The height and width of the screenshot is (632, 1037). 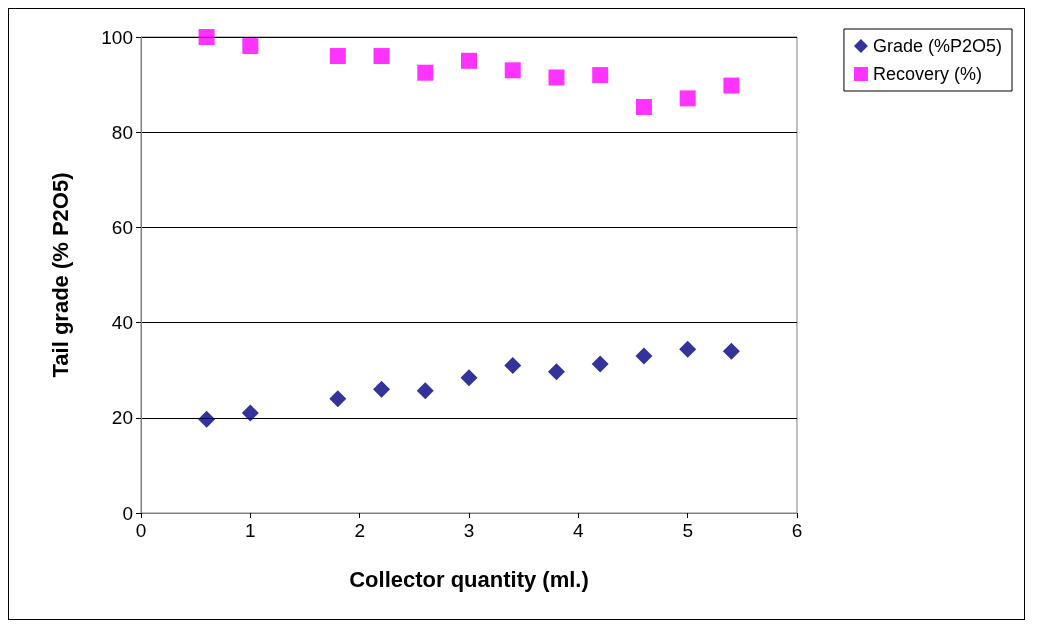 I want to click on legend-label: Grade (%P2O5), so click(x=937, y=46).